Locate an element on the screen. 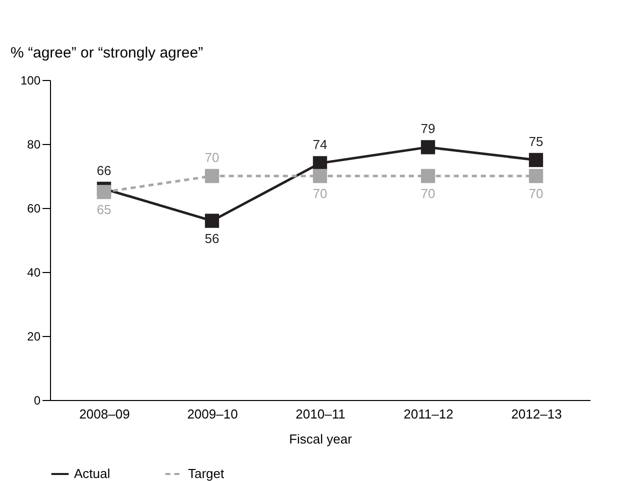 This screenshot has height=481, width=620. y-axis-title: % “agree” or “strongly agree” is located at coordinates (107, 53).